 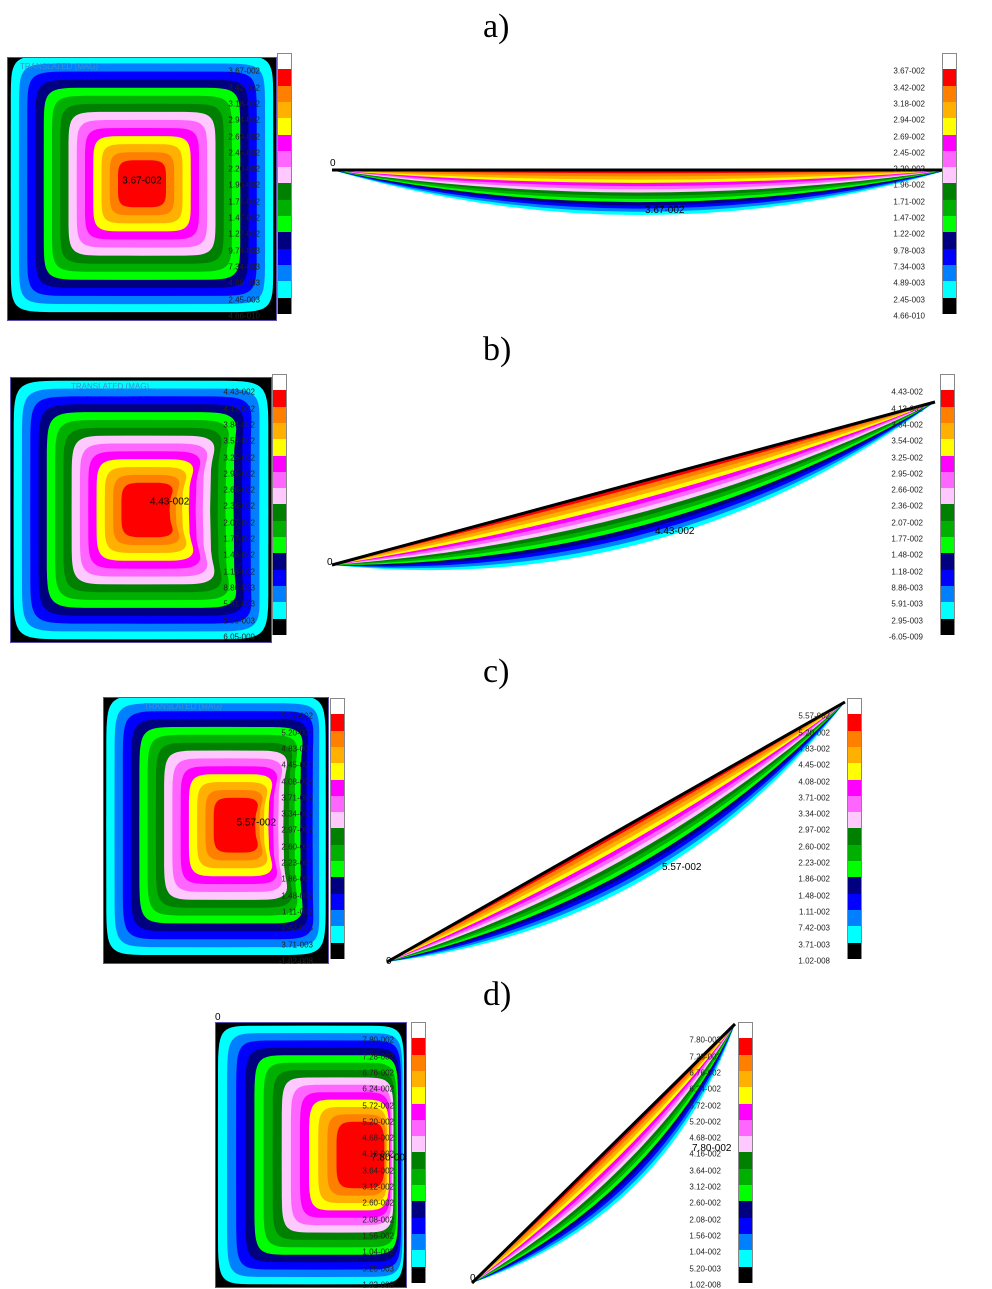 I want to click on legend-tick-label: -1.02-008, so click(x=295, y=961).